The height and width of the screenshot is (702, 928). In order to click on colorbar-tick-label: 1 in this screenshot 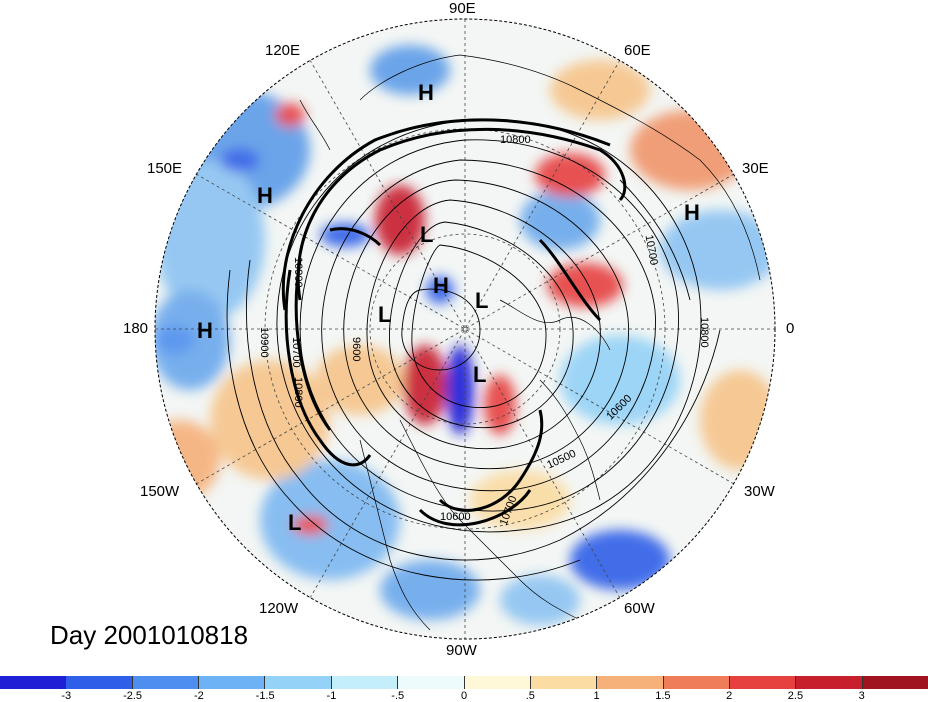, I will do `click(596, 696)`.